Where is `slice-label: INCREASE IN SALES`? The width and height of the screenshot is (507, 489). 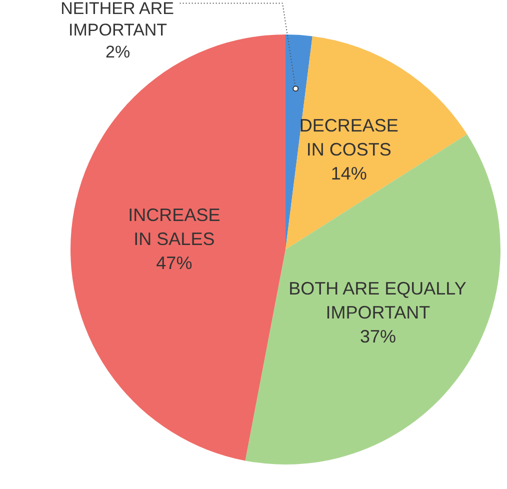
slice-label: INCREASE IN SALES is located at coordinates (174, 226).